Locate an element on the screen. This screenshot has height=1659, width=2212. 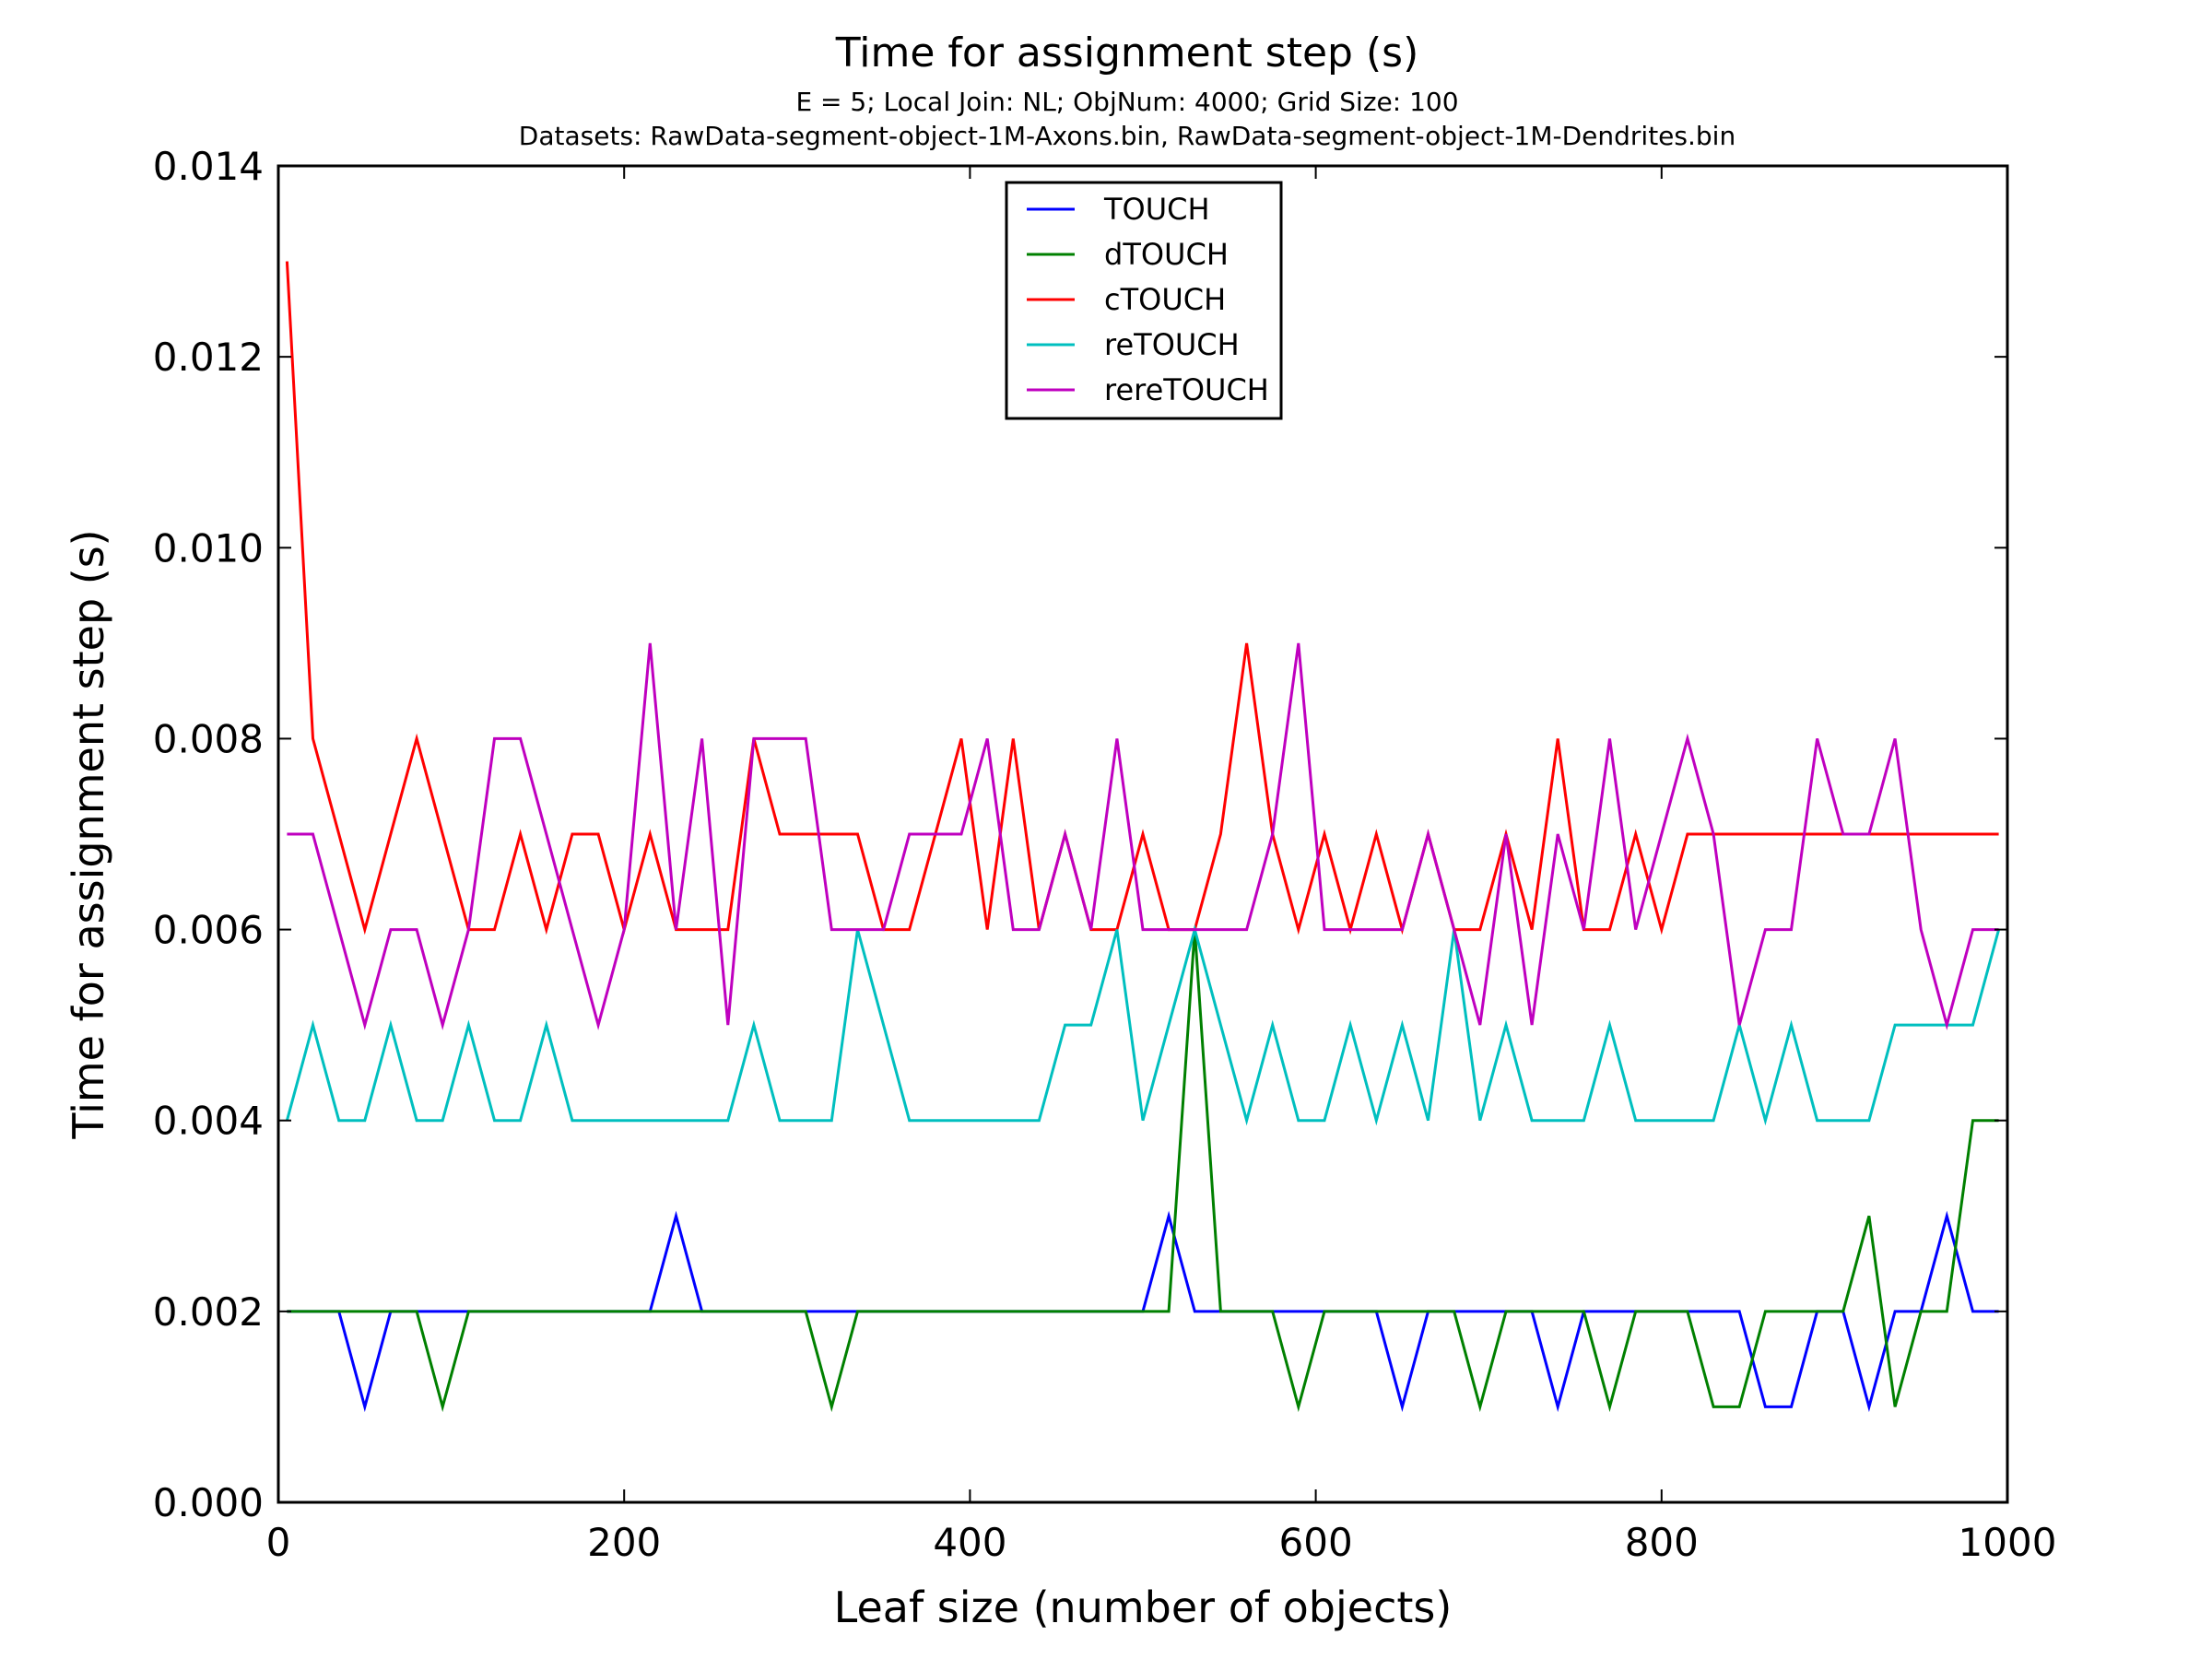
y-tick-label-3: 0.006 is located at coordinates (208, 930).